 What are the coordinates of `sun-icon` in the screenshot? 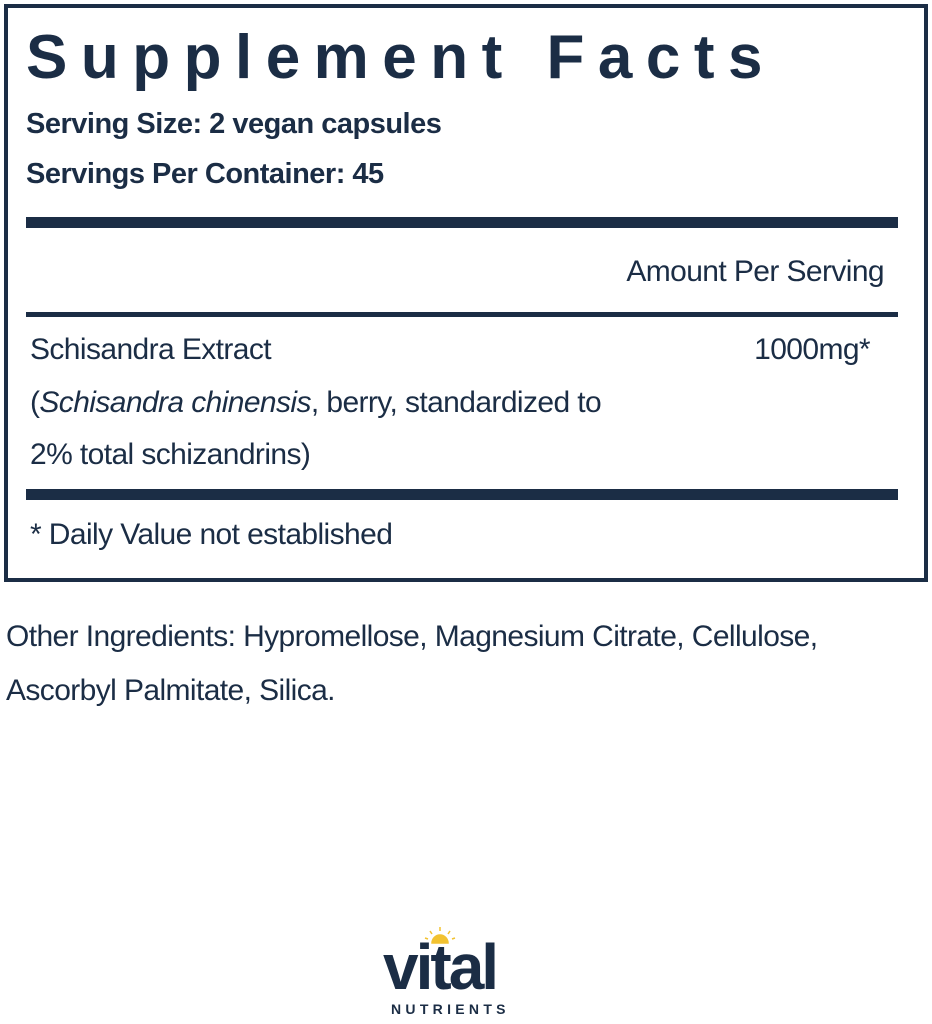 It's located at (440, 937).